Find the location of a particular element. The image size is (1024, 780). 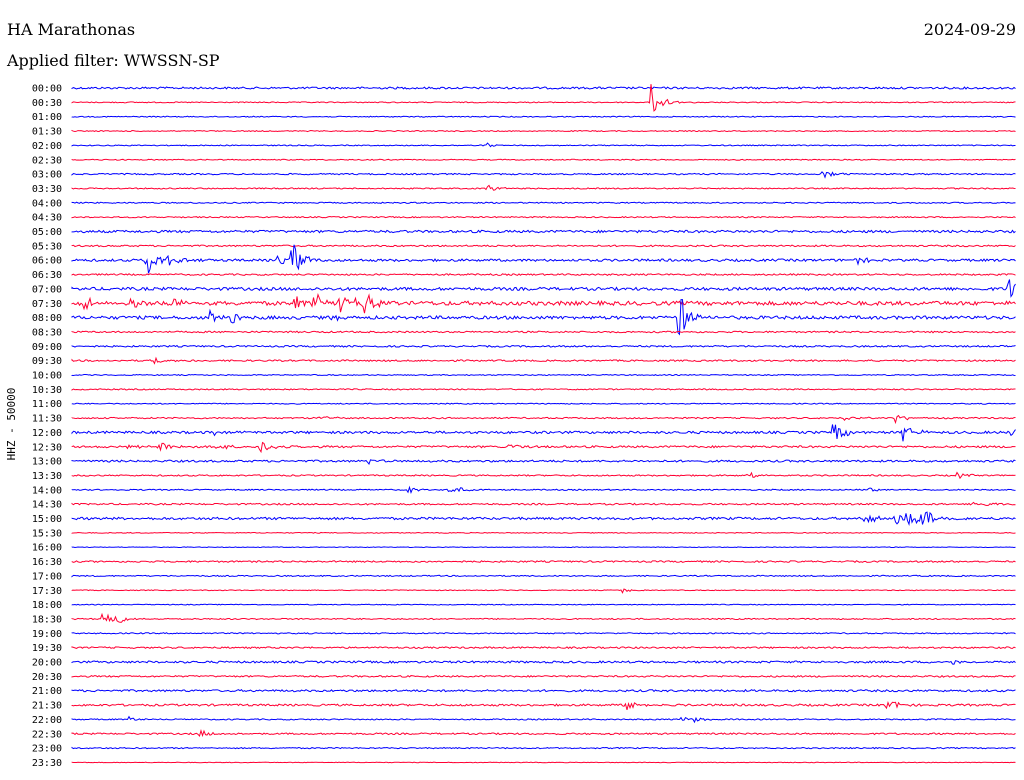

row-label-1730: 17:30 is located at coordinates (47, 591).